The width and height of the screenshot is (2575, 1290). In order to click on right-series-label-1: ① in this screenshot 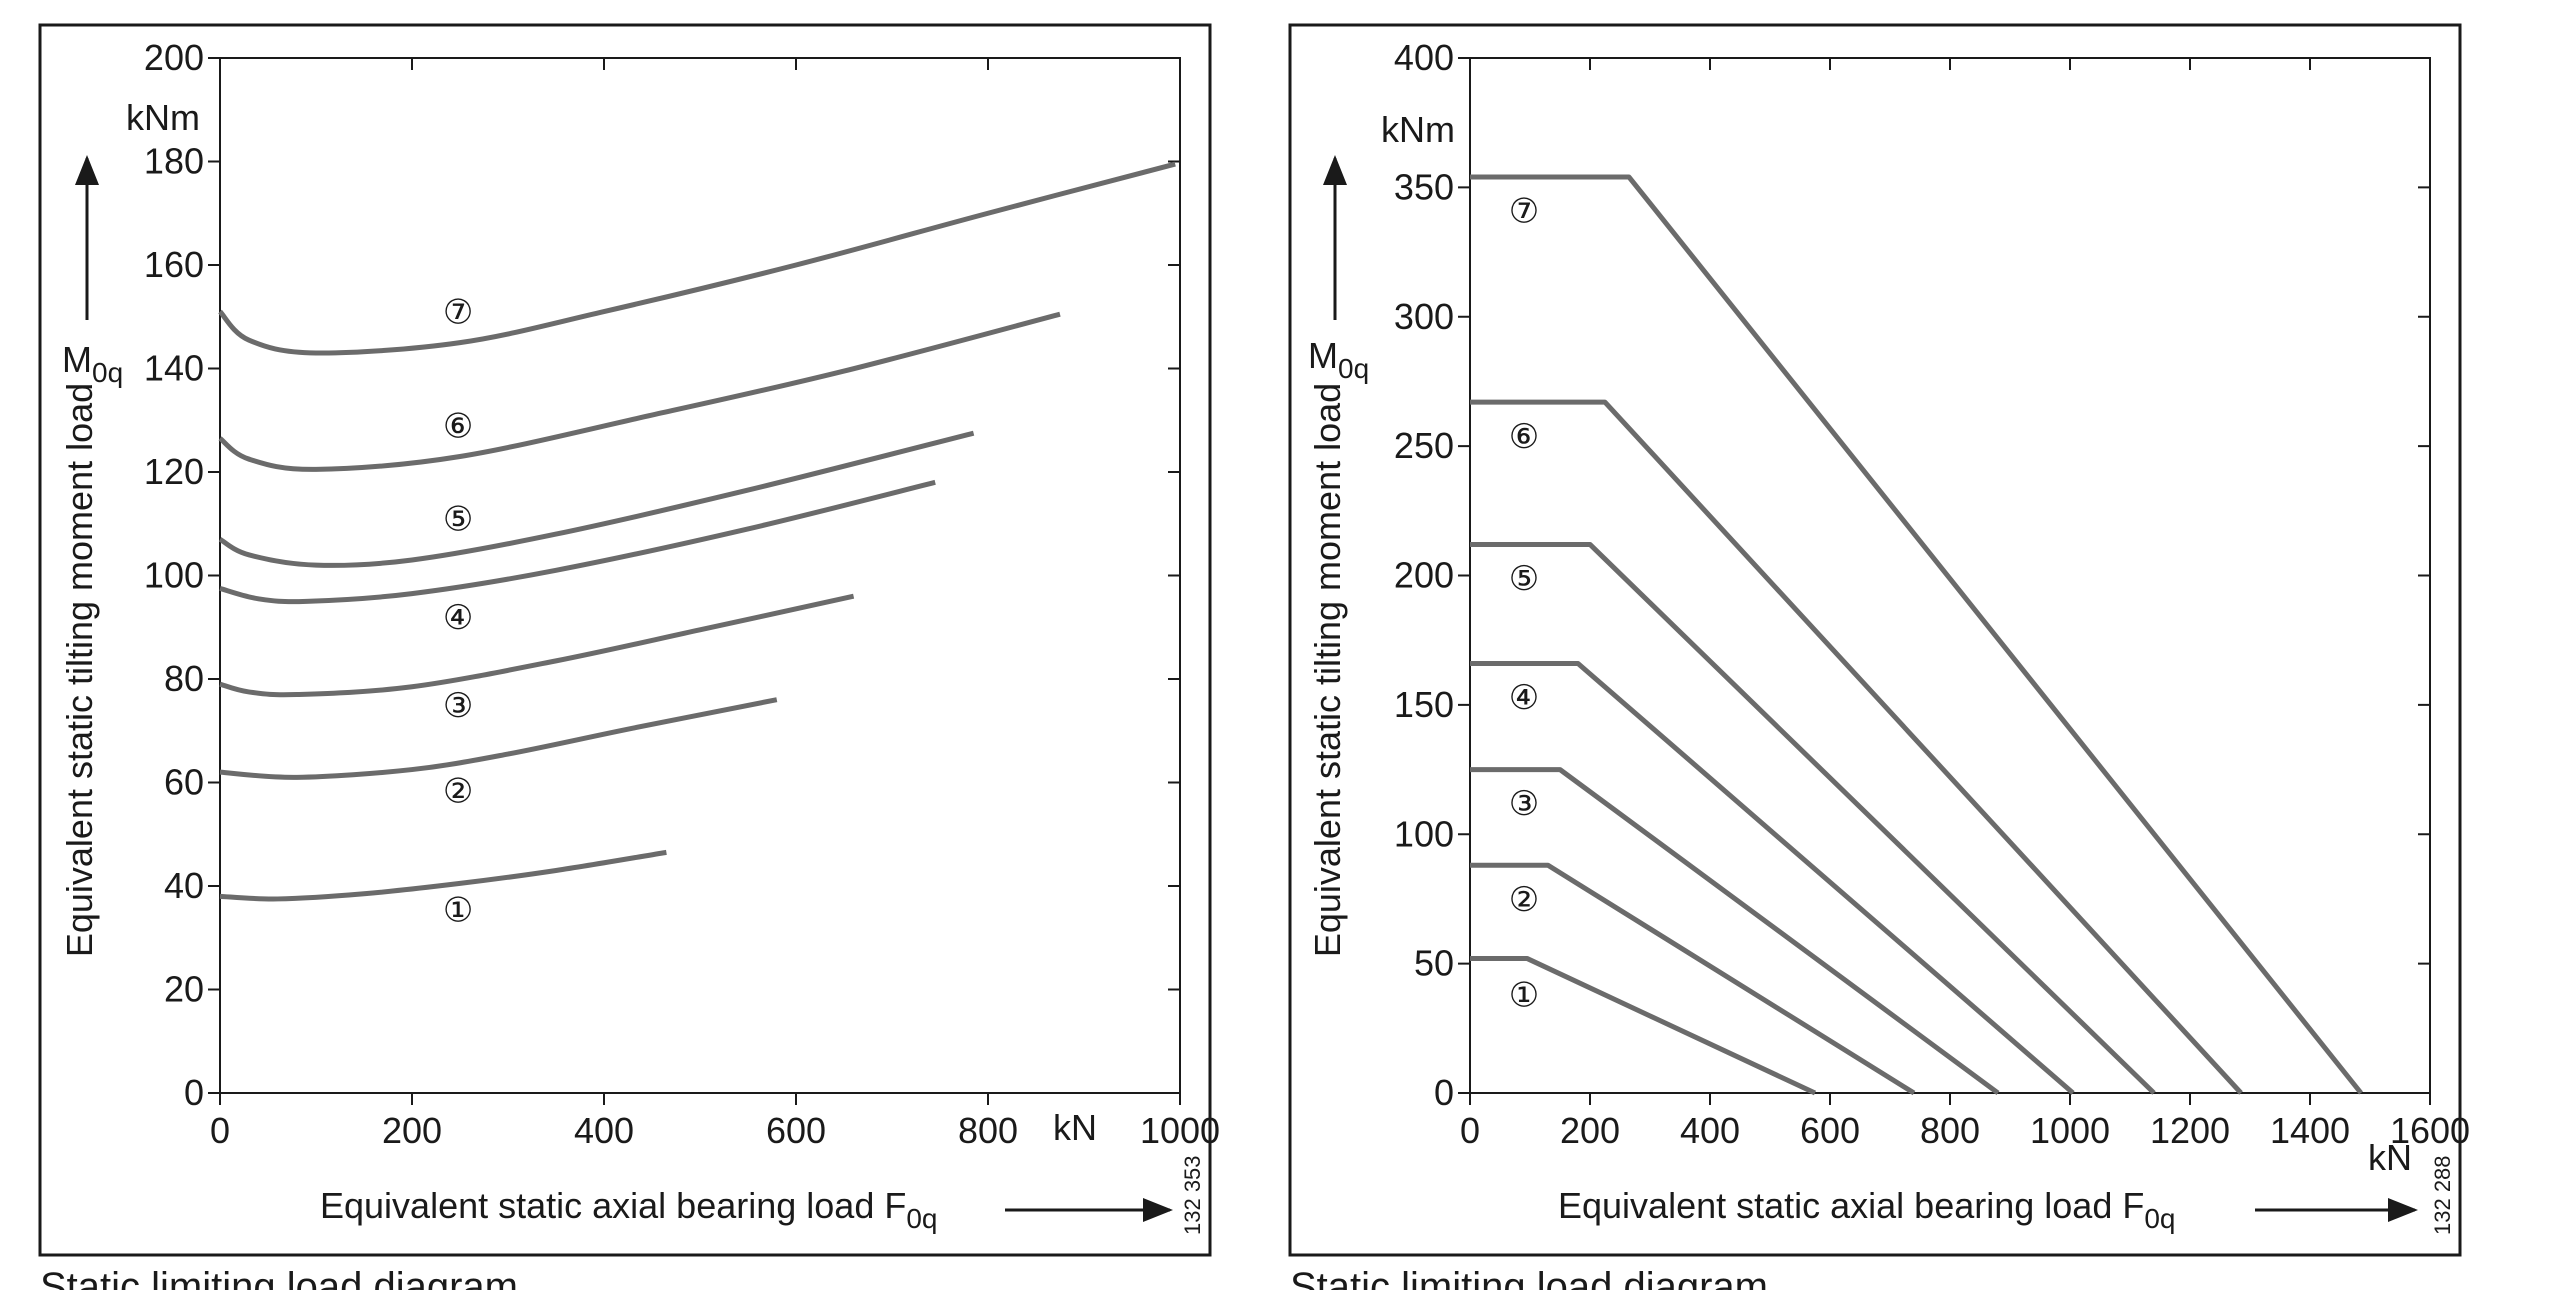, I will do `click(1524, 996)`.